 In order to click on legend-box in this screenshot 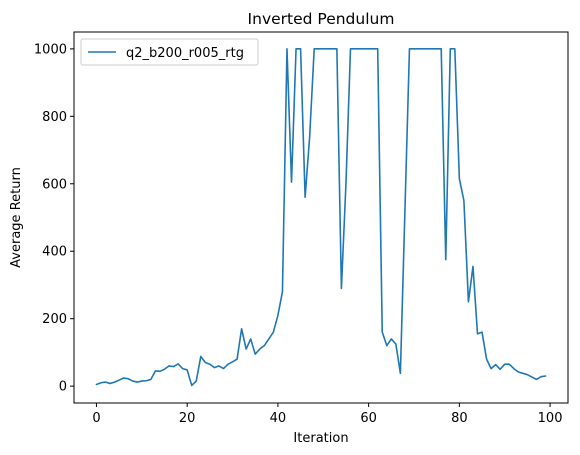, I will do `click(169, 52)`.